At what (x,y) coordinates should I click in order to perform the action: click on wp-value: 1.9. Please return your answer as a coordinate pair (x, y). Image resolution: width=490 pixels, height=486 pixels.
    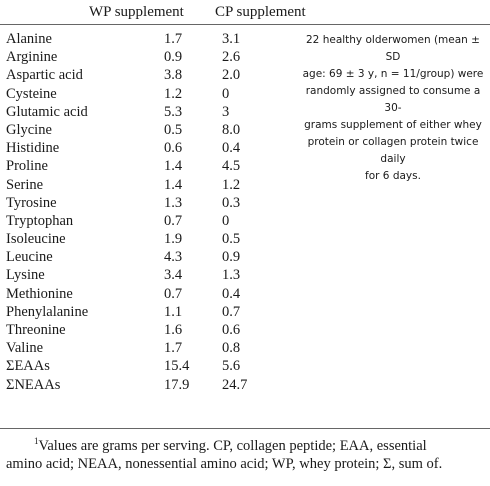
    Looking at the image, I should click on (173, 239).